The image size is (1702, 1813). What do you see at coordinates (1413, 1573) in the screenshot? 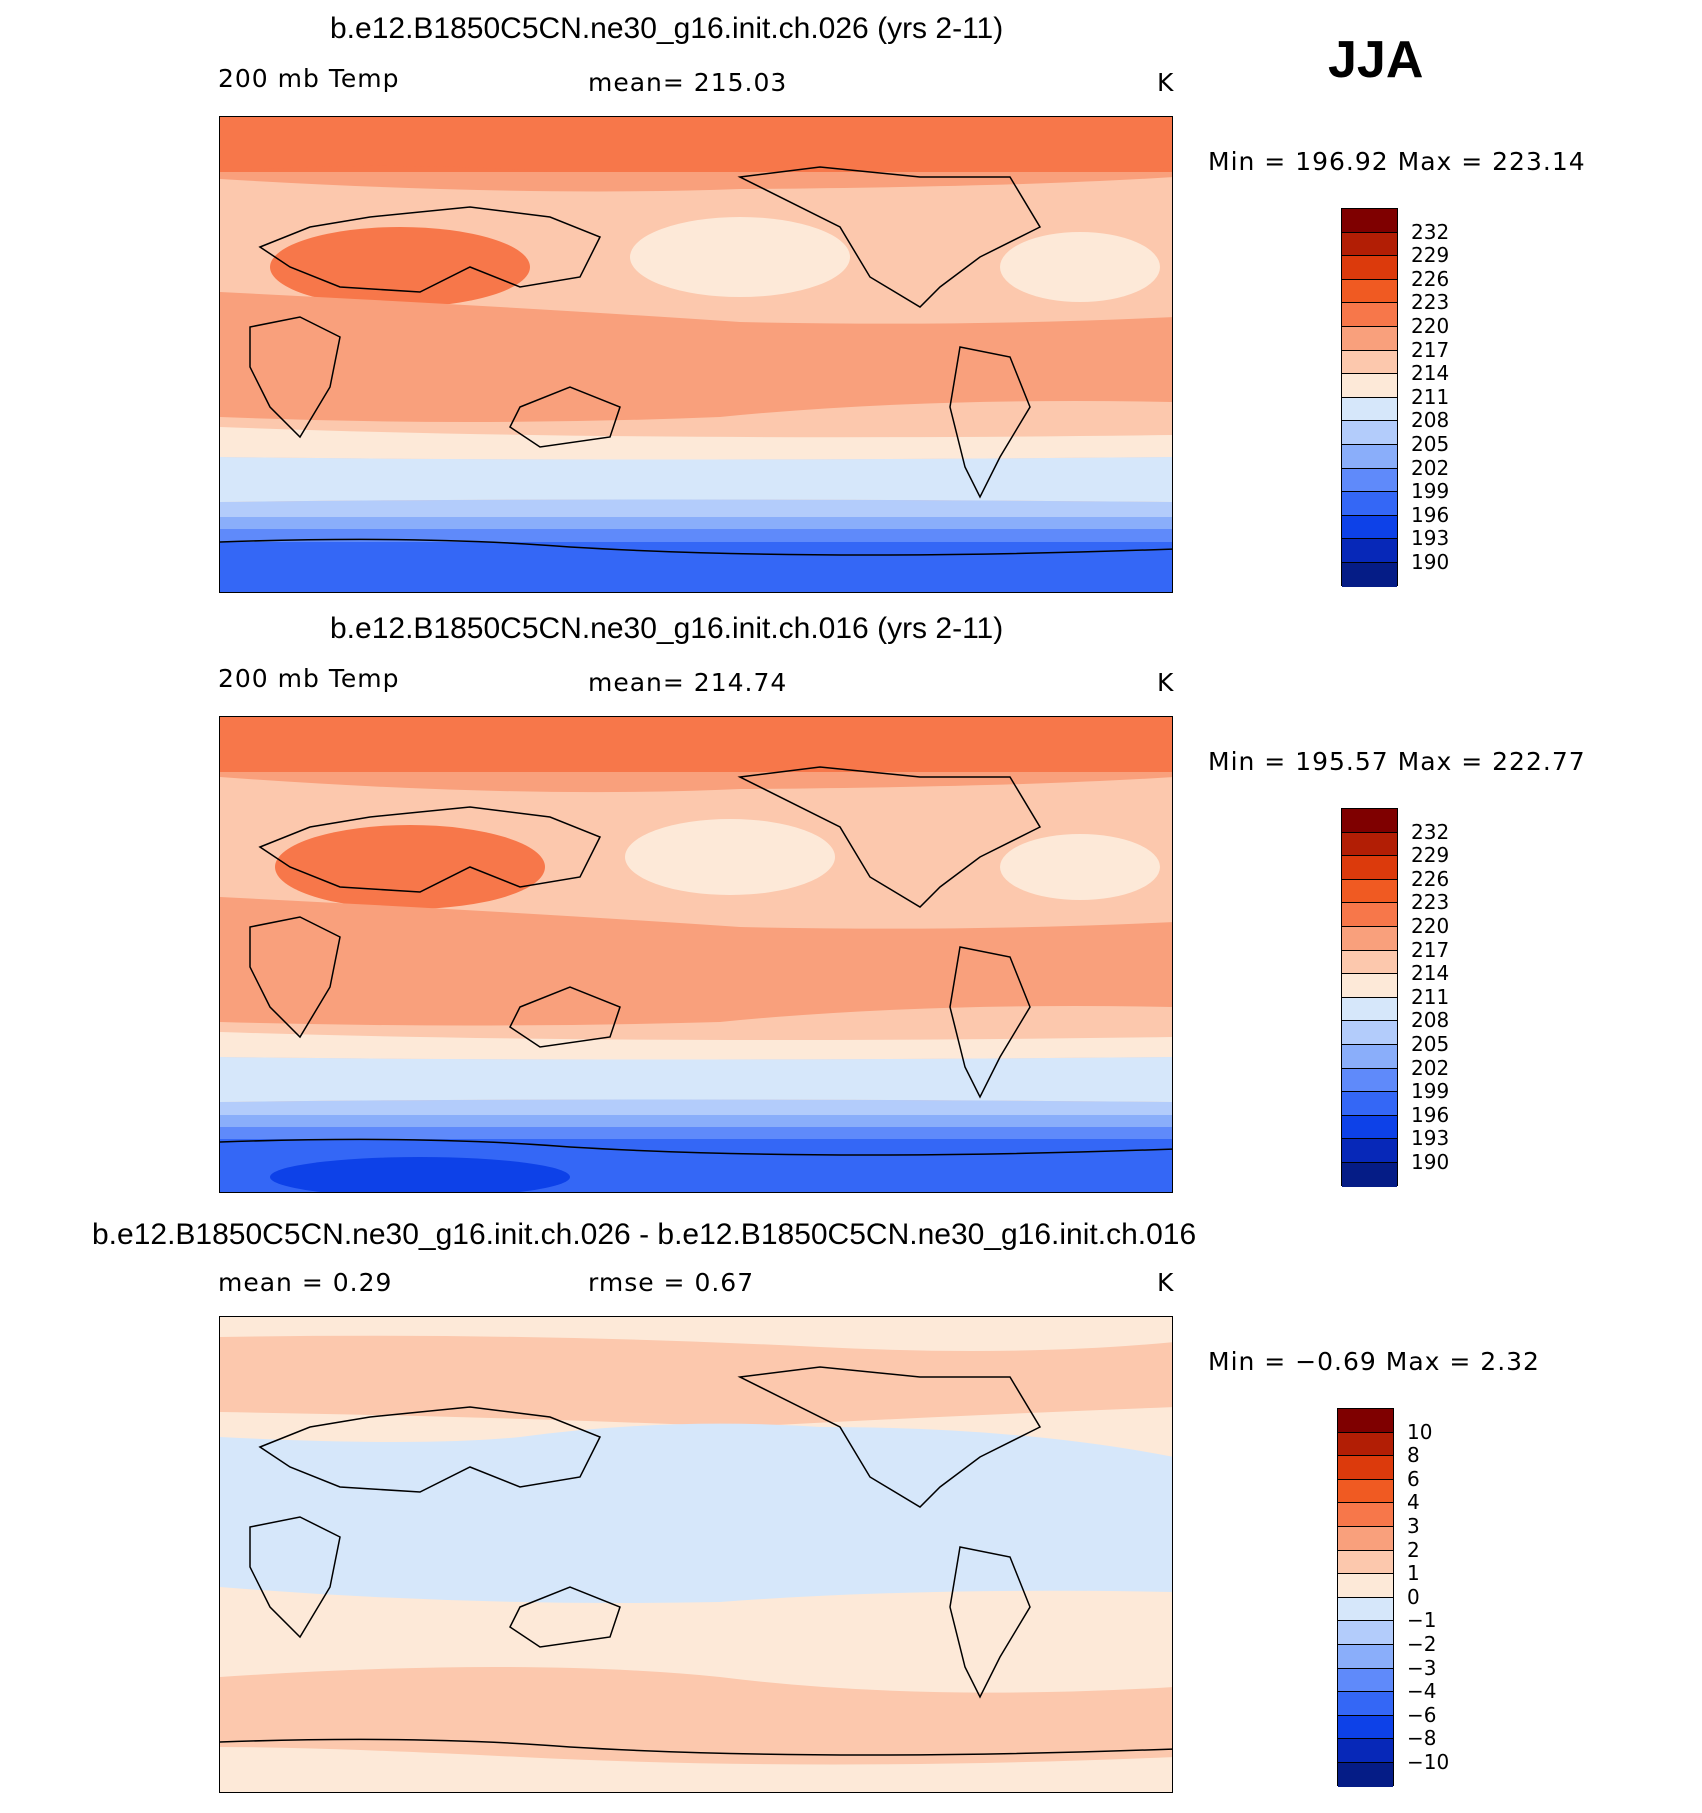
I see `colorbar-tick-label: 1` at bounding box center [1413, 1573].